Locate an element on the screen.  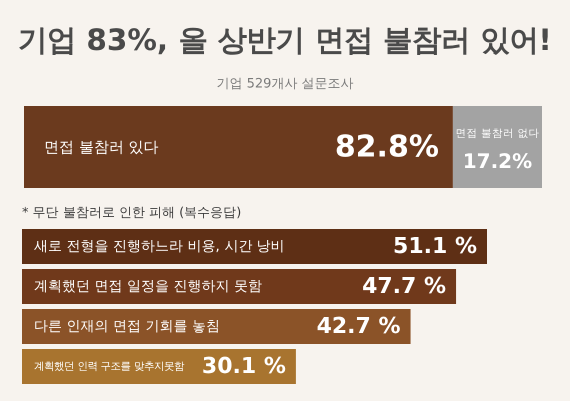
y-tick-label: 계획했던 인력 구조를 맞추지못함 is located at coordinates (109, 366).